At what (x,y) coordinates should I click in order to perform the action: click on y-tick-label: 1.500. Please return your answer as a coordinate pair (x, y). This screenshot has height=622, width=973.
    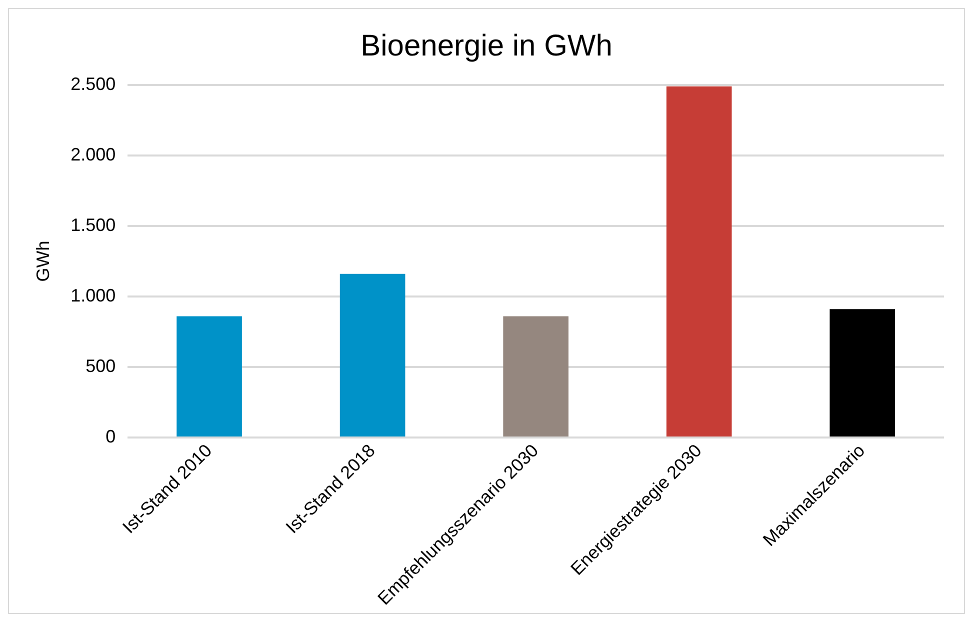
    Looking at the image, I should click on (93, 224).